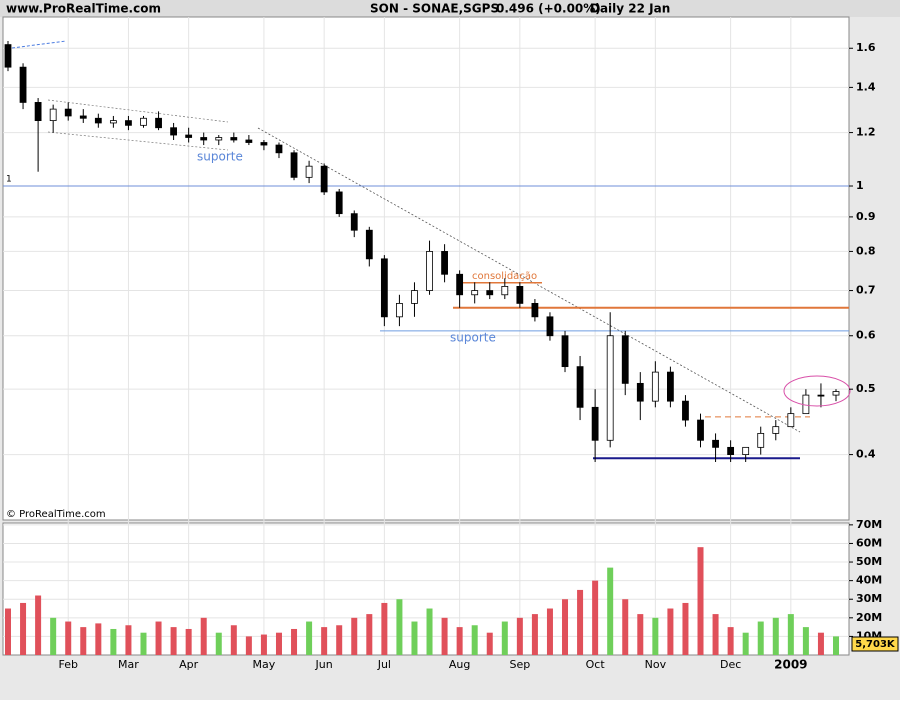 The width and height of the screenshot is (900, 704). Describe the element at coordinates (502, 283) in the screenshot. I see `consolidation-line` at that location.